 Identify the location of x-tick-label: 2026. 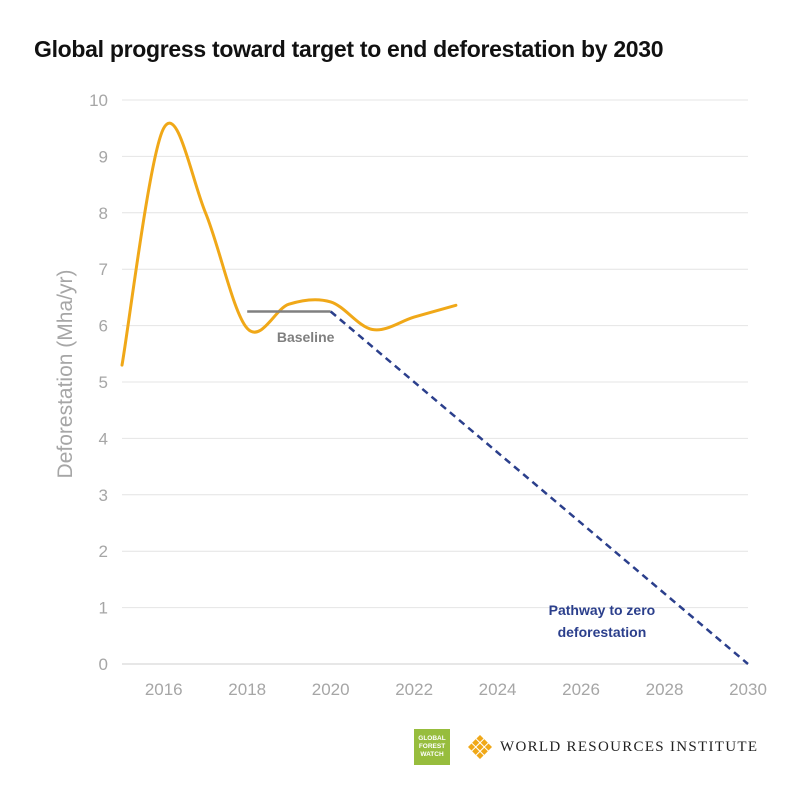
(581, 689).